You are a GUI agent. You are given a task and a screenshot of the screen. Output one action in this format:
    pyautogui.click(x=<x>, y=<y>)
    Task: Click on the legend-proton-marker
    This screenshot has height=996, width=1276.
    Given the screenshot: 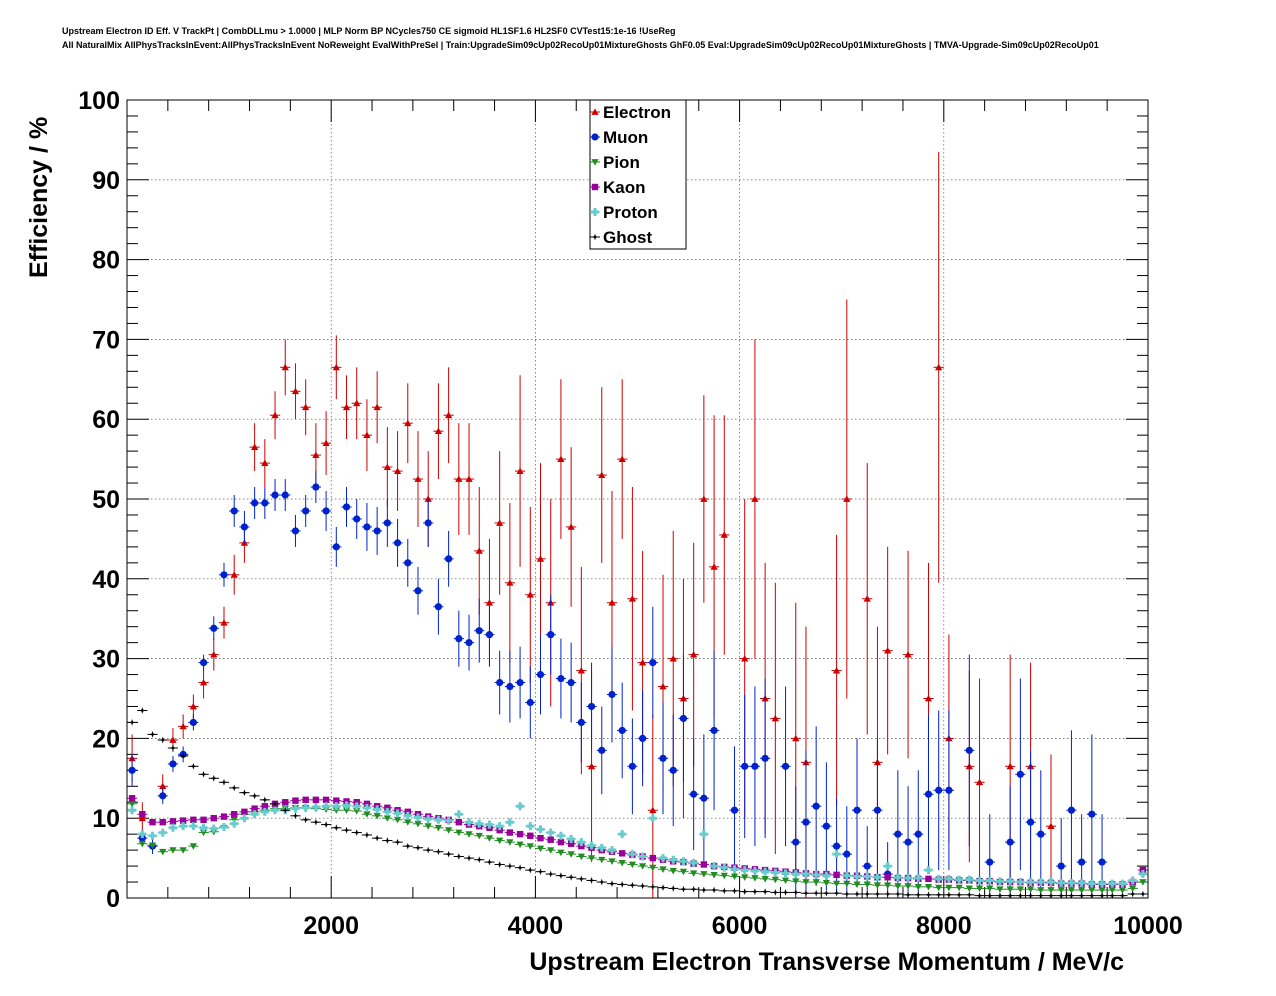 What is the action you would take?
    pyautogui.click(x=595, y=212)
    